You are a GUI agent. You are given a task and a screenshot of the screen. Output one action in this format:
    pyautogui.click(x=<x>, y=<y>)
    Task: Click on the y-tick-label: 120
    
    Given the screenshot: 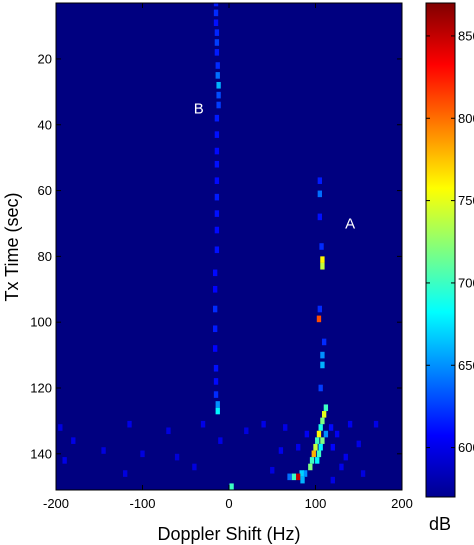 What is the action you would take?
    pyautogui.click(x=41, y=387)
    